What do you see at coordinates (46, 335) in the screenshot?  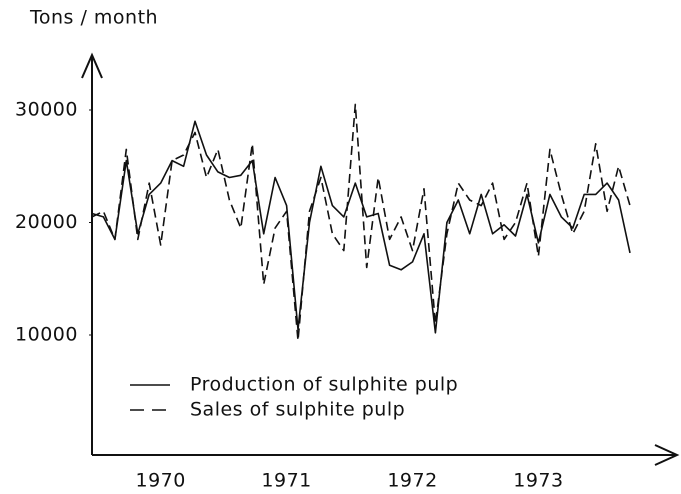 I see `y-tick-label: 10000` at bounding box center [46, 335].